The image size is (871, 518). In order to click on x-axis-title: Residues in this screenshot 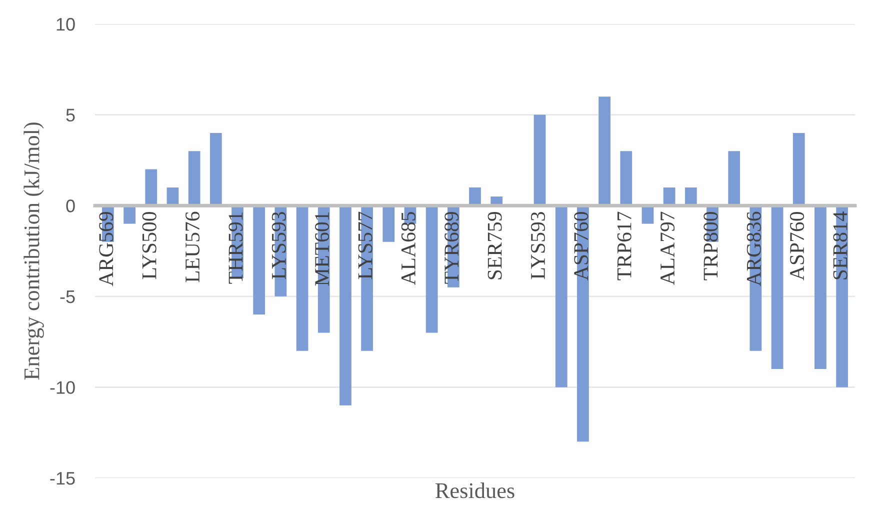, I will do `click(475, 490)`.